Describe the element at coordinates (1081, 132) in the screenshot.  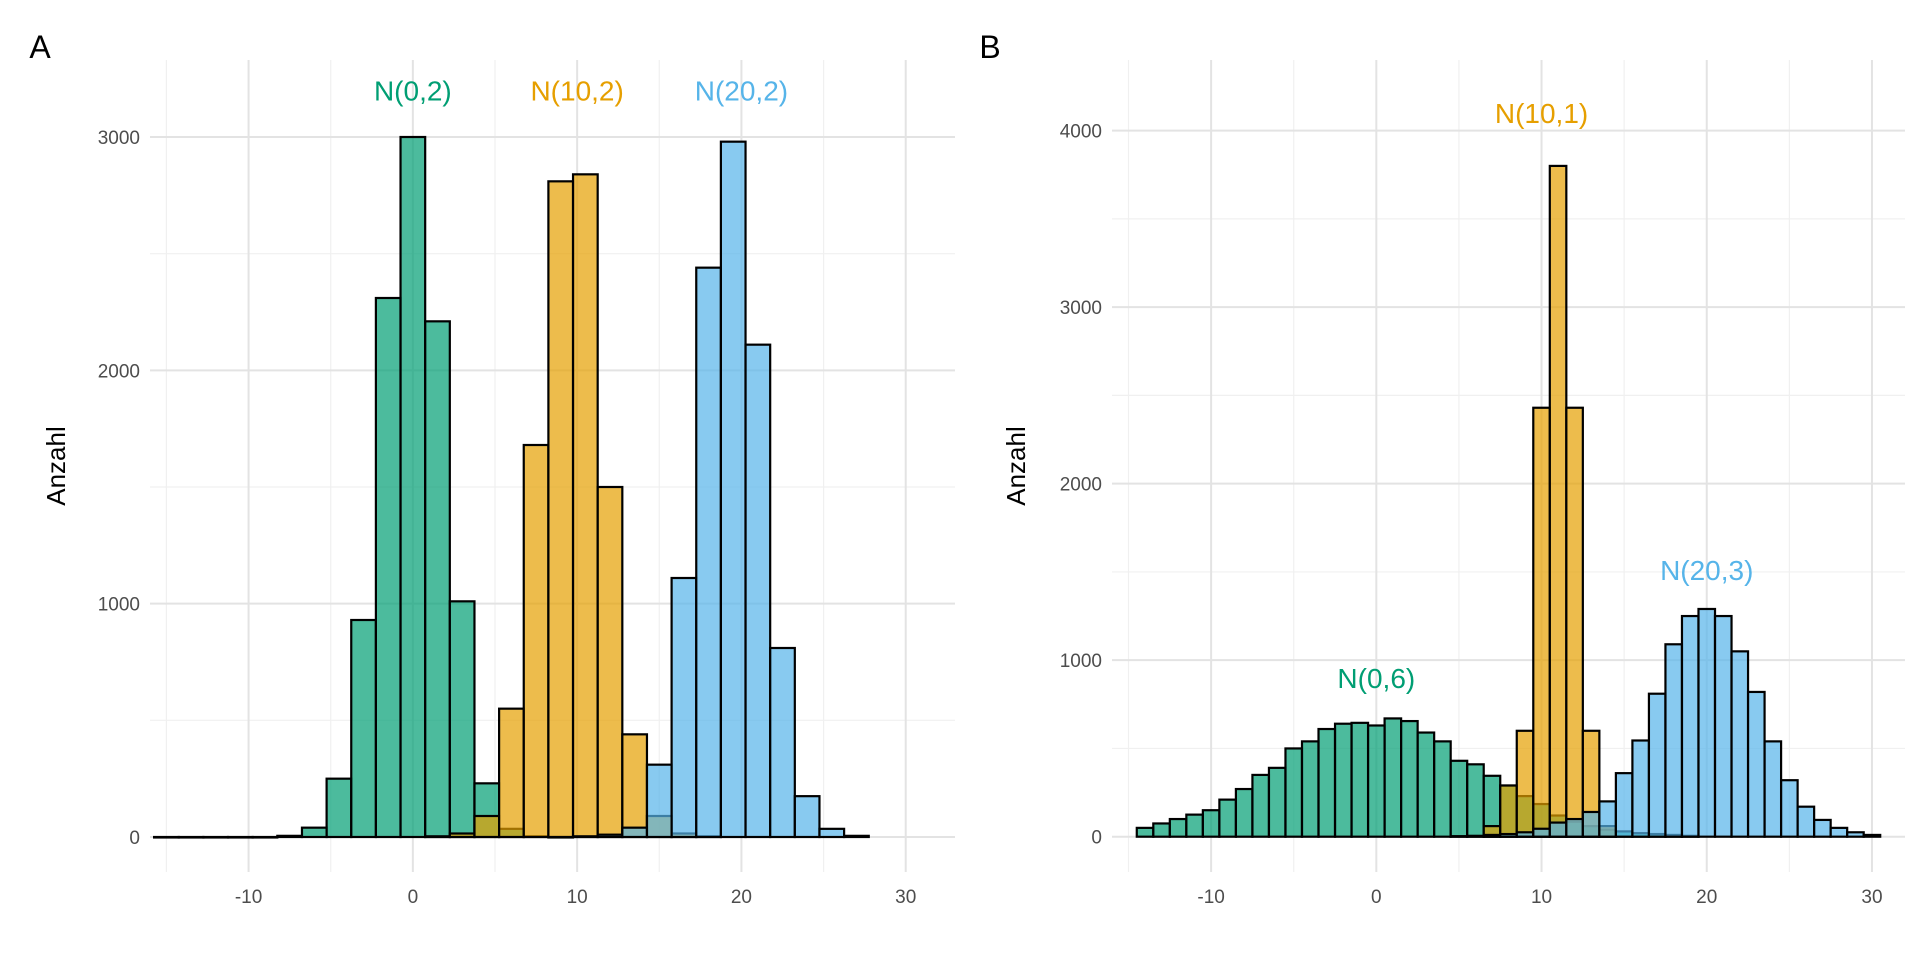
I see `y-tick-label: 4000` at that location.